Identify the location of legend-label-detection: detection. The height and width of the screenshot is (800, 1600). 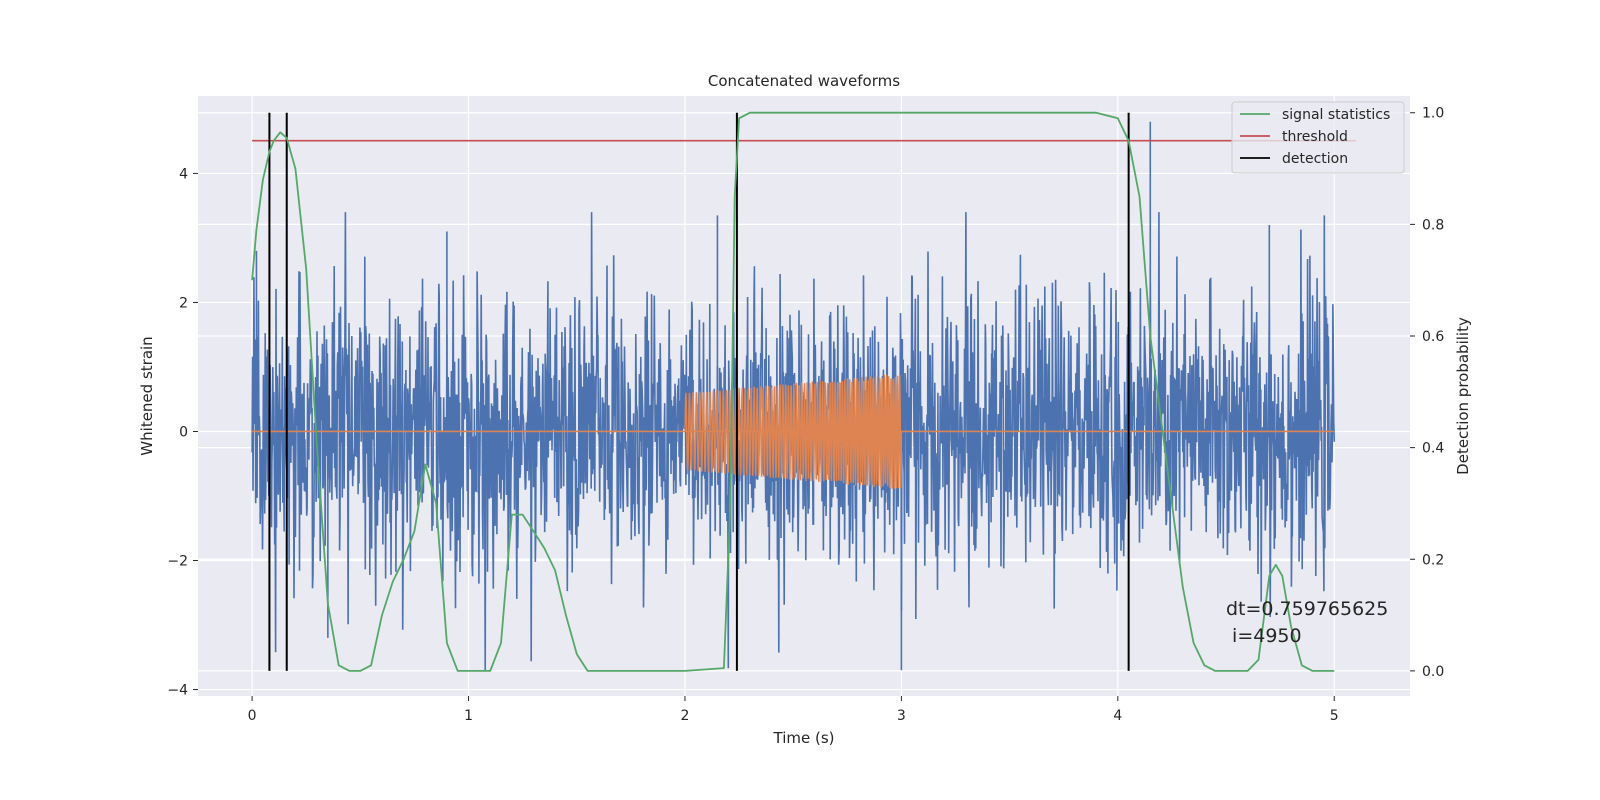
(1315, 159).